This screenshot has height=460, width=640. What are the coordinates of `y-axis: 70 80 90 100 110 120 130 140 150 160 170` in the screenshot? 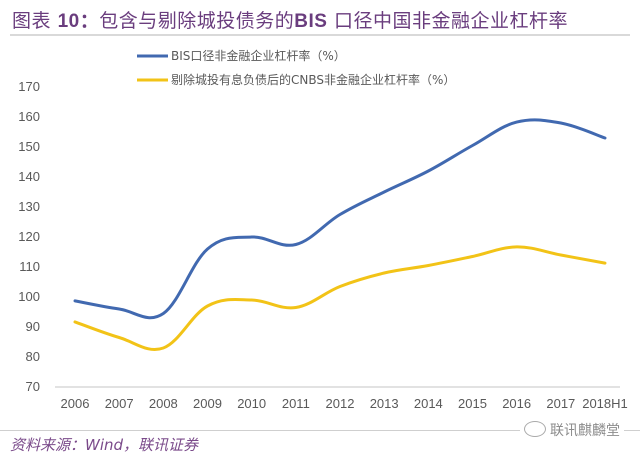 It's located at (29, 236).